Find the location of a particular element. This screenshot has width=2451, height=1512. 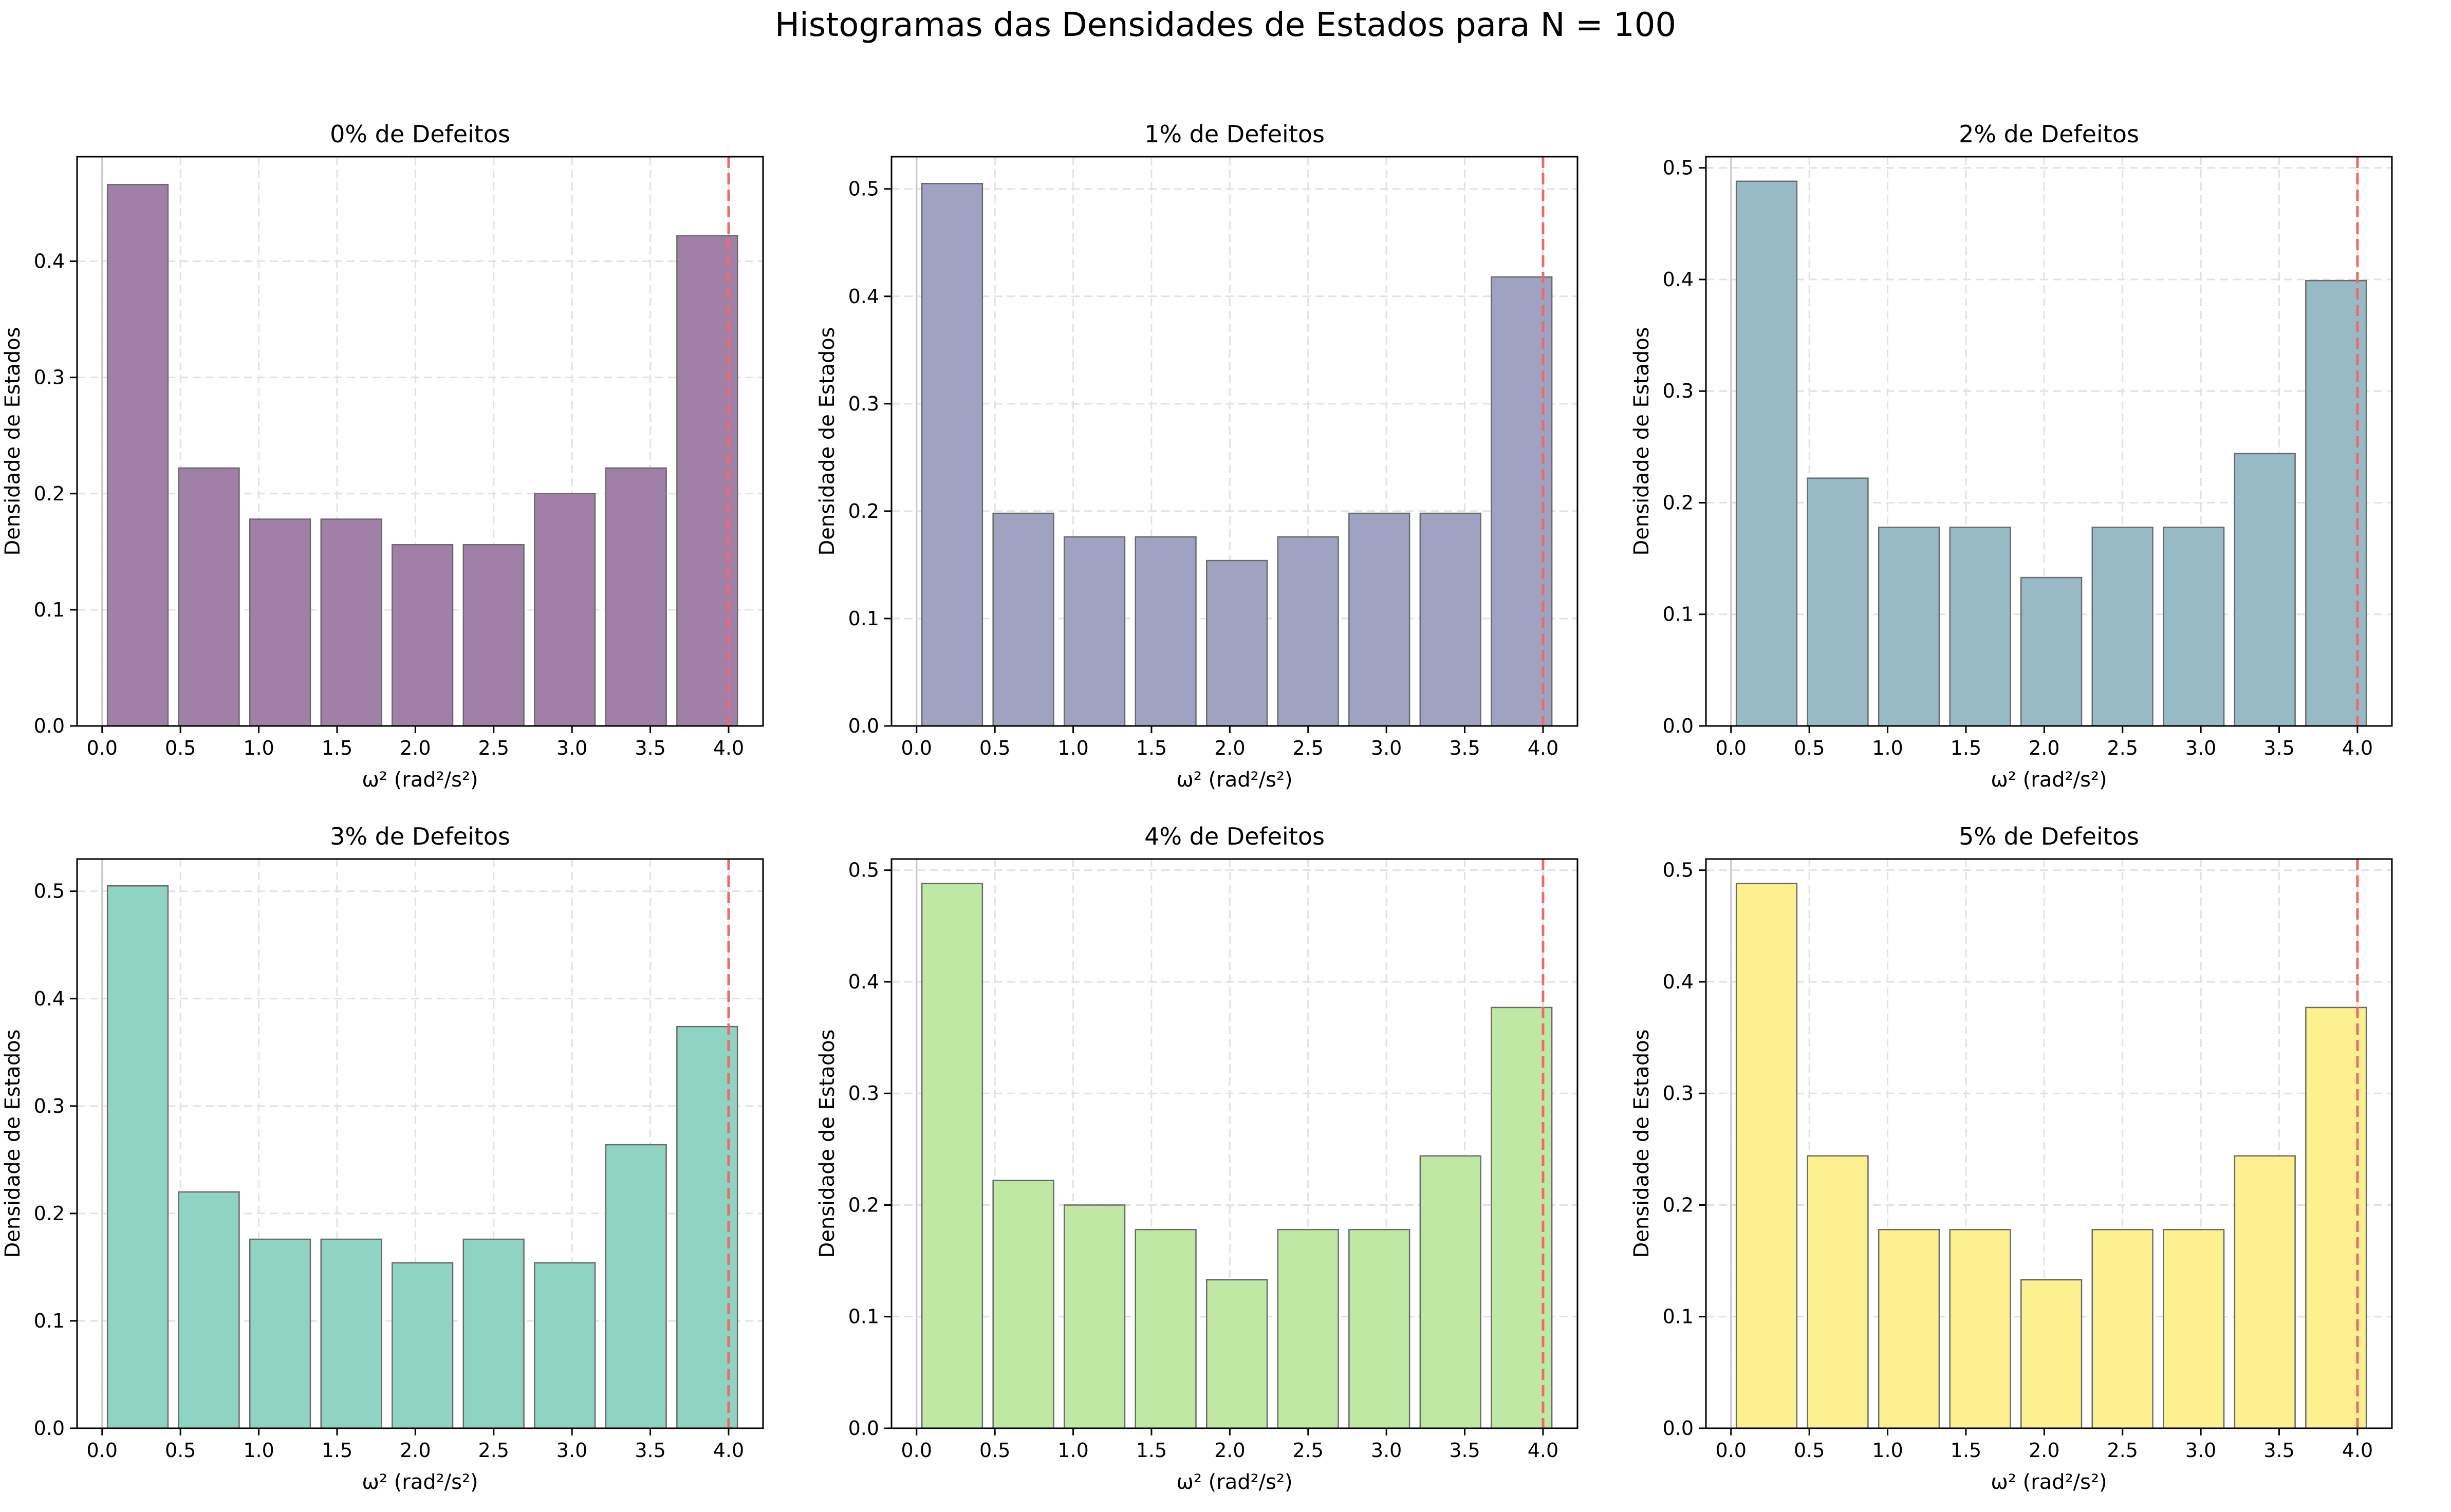

subplot-title: 5% de Defeitos is located at coordinates (2049, 836).